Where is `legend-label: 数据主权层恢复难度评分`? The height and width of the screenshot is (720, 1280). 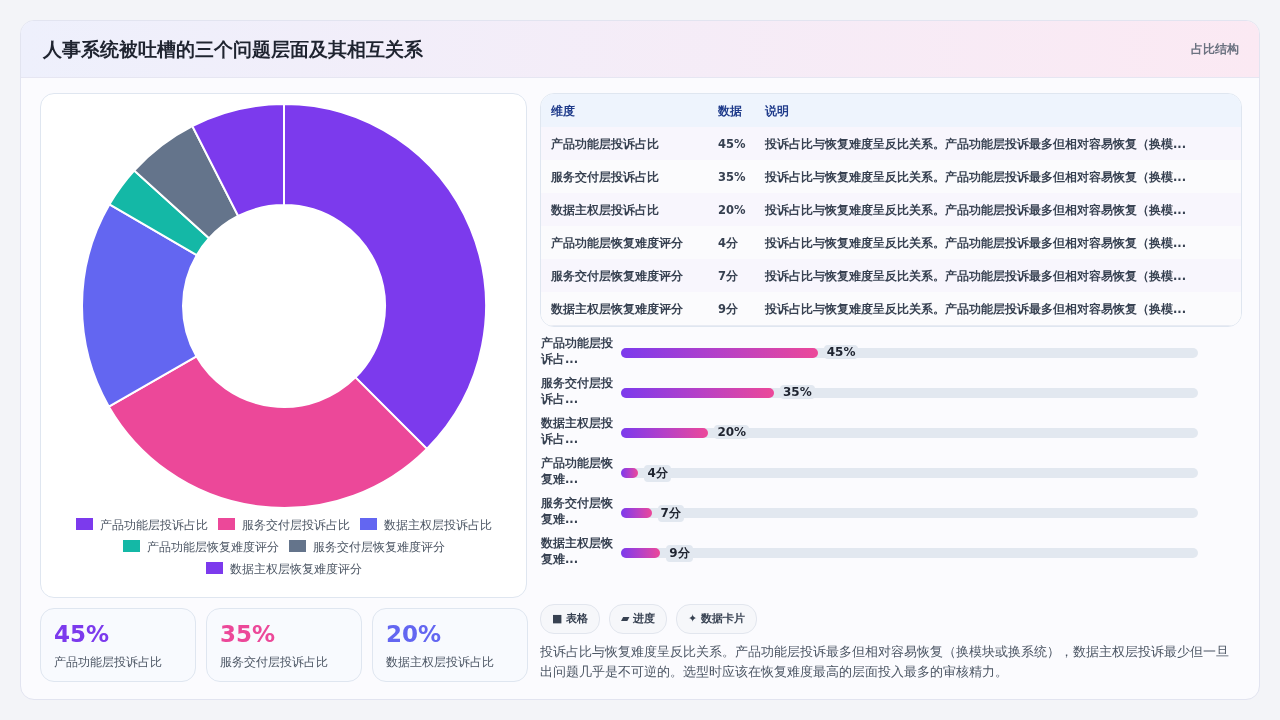
legend-label: 数据主权层恢复难度评分 is located at coordinates (295, 569).